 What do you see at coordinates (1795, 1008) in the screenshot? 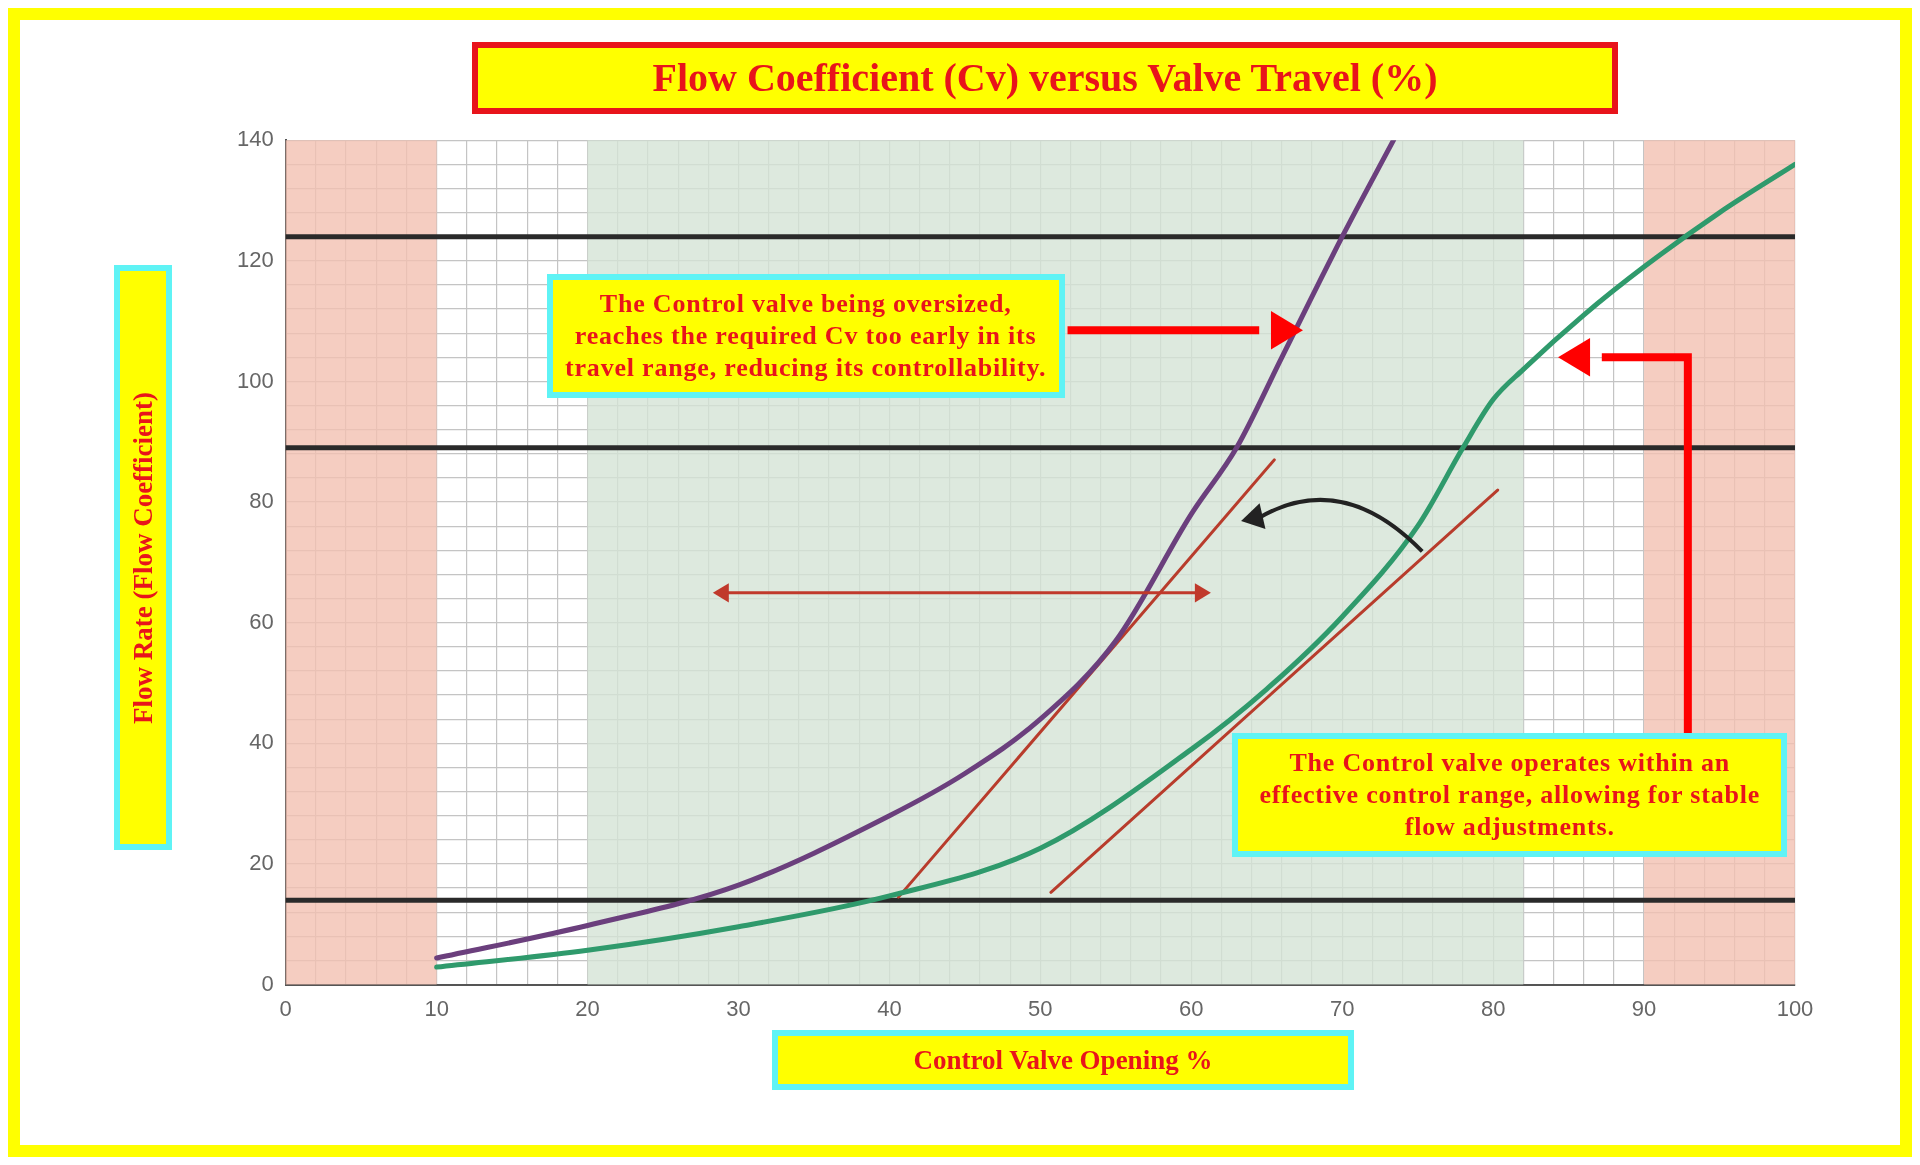
I see `x-tick-label: 100` at bounding box center [1795, 1008].